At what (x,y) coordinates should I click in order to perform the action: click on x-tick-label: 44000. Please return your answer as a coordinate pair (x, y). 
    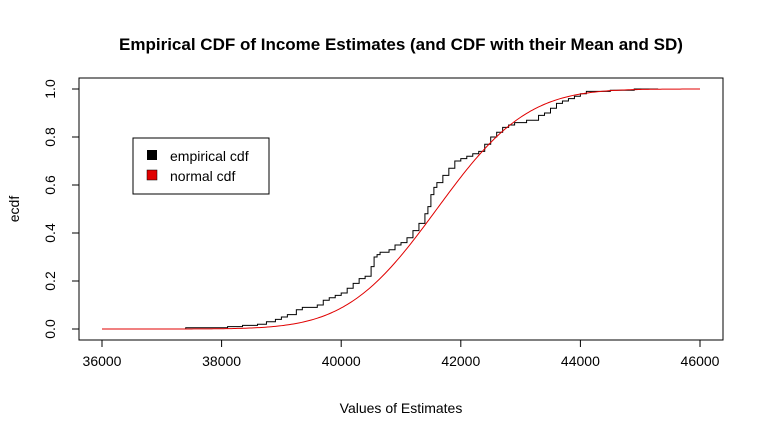
    Looking at the image, I should click on (580, 361).